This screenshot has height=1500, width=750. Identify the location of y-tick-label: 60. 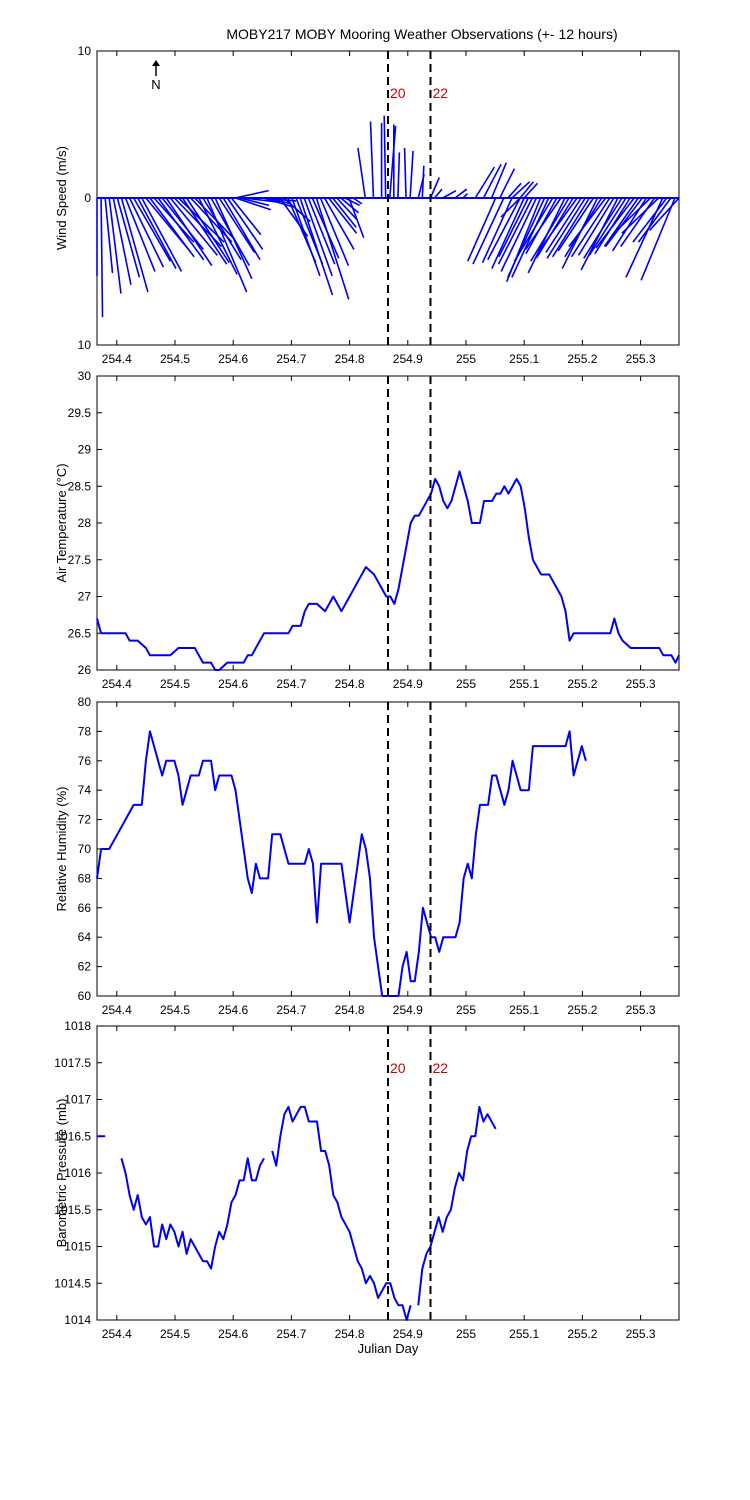
(85, 996).